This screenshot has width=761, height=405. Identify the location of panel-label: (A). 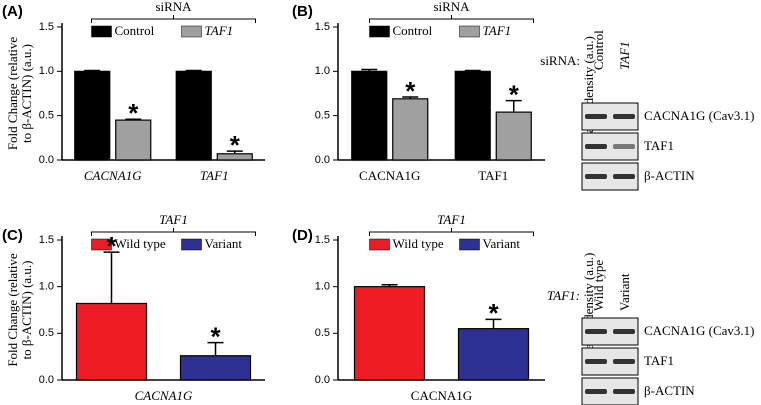
(12, 11).